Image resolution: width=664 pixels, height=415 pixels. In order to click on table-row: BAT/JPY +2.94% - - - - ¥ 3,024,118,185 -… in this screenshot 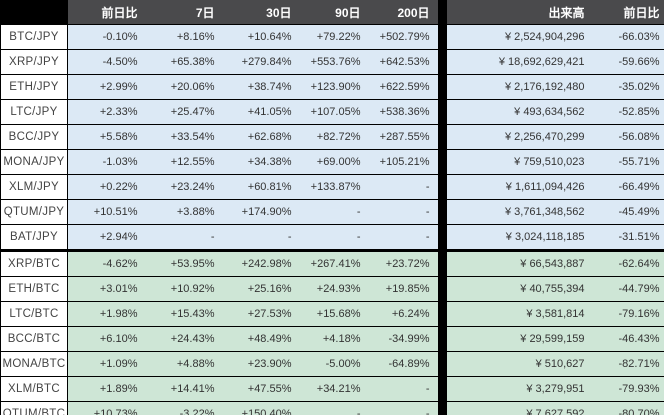, I will do `click(332, 237)`.